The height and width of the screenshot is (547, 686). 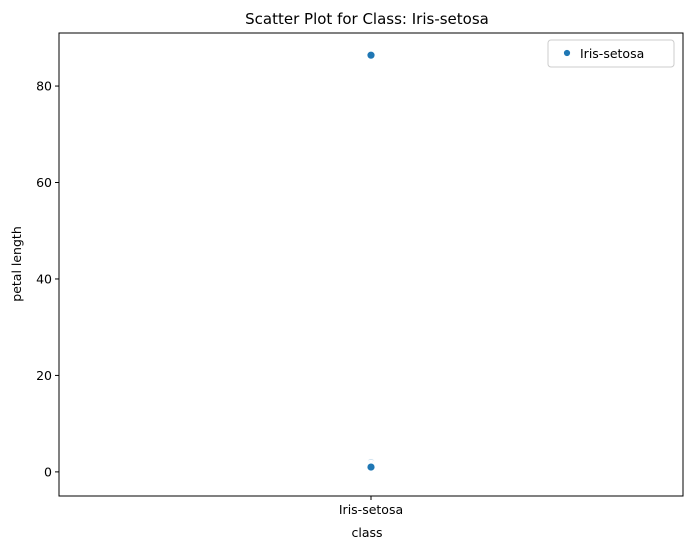 What do you see at coordinates (44, 182) in the screenshot?
I see `y-tick-label: 60` at bounding box center [44, 182].